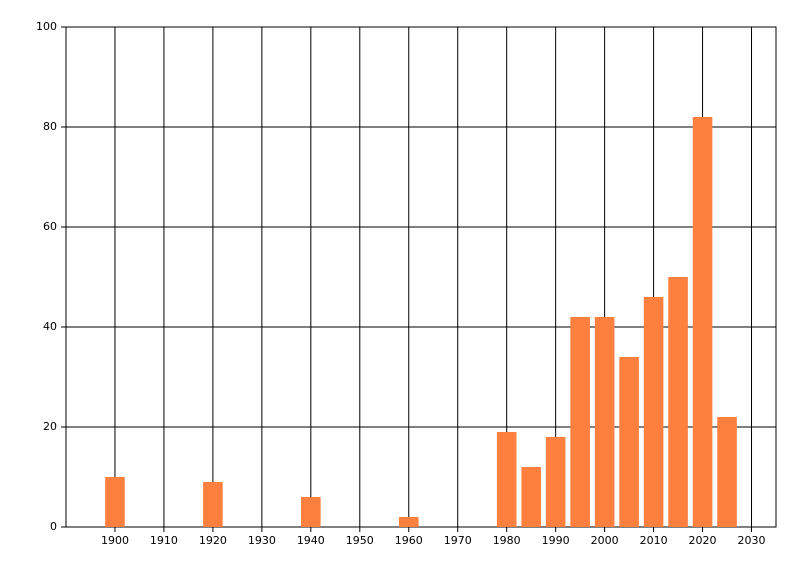  What do you see at coordinates (115, 540) in the screenshot?
I see `x-tick-label: 1900` at bounding box center [115, 540].